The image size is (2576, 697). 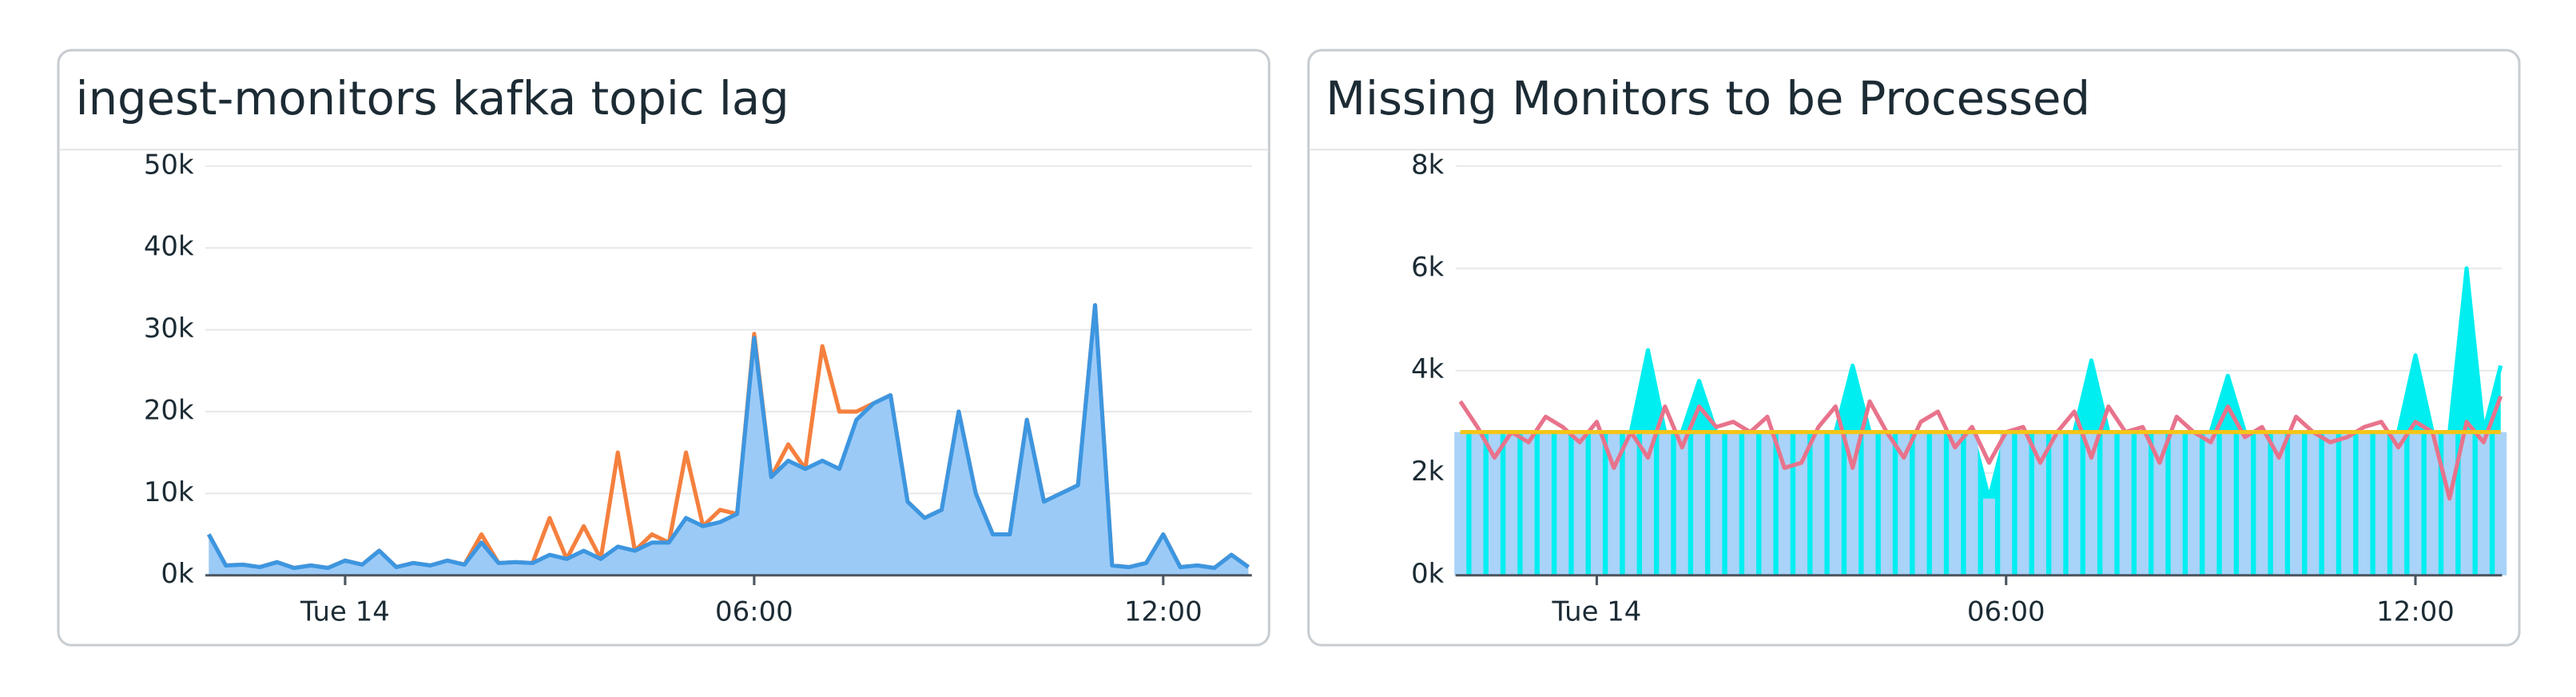 I want to click on y-tick-label: 8k, so click(x=1428, y=164).